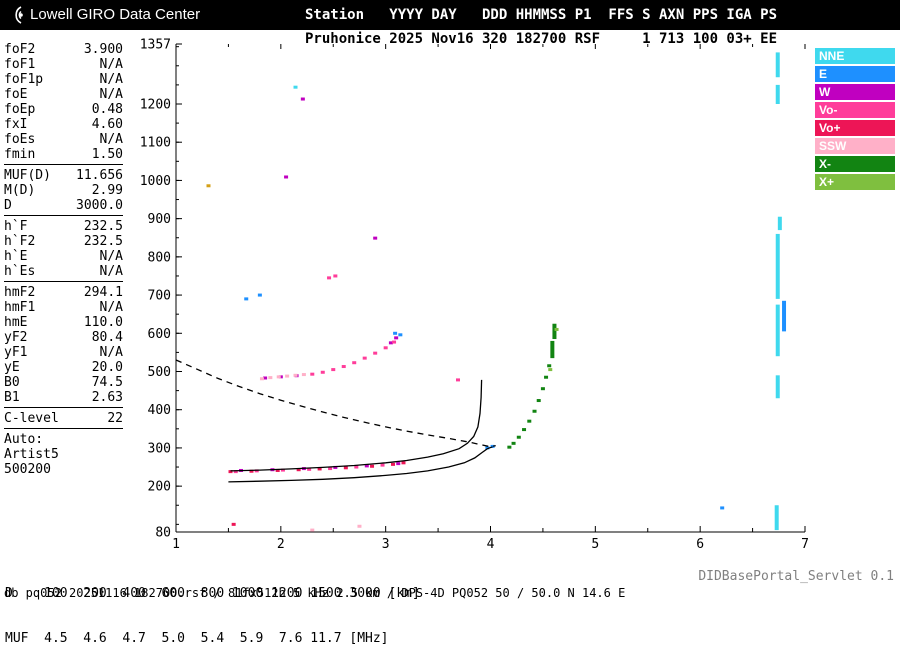 The image size is (900, 661). I want to click on param-label: foF2, so click(20, 49).